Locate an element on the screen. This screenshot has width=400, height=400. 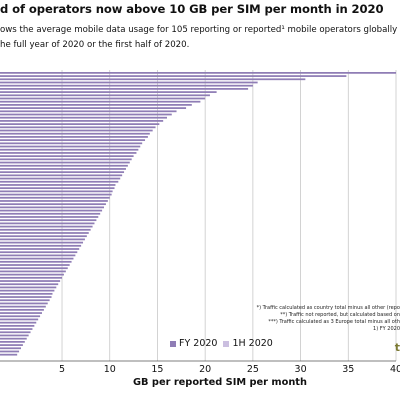
legend-item-1h: 1H 2020 is located at coordinates (248, 343).